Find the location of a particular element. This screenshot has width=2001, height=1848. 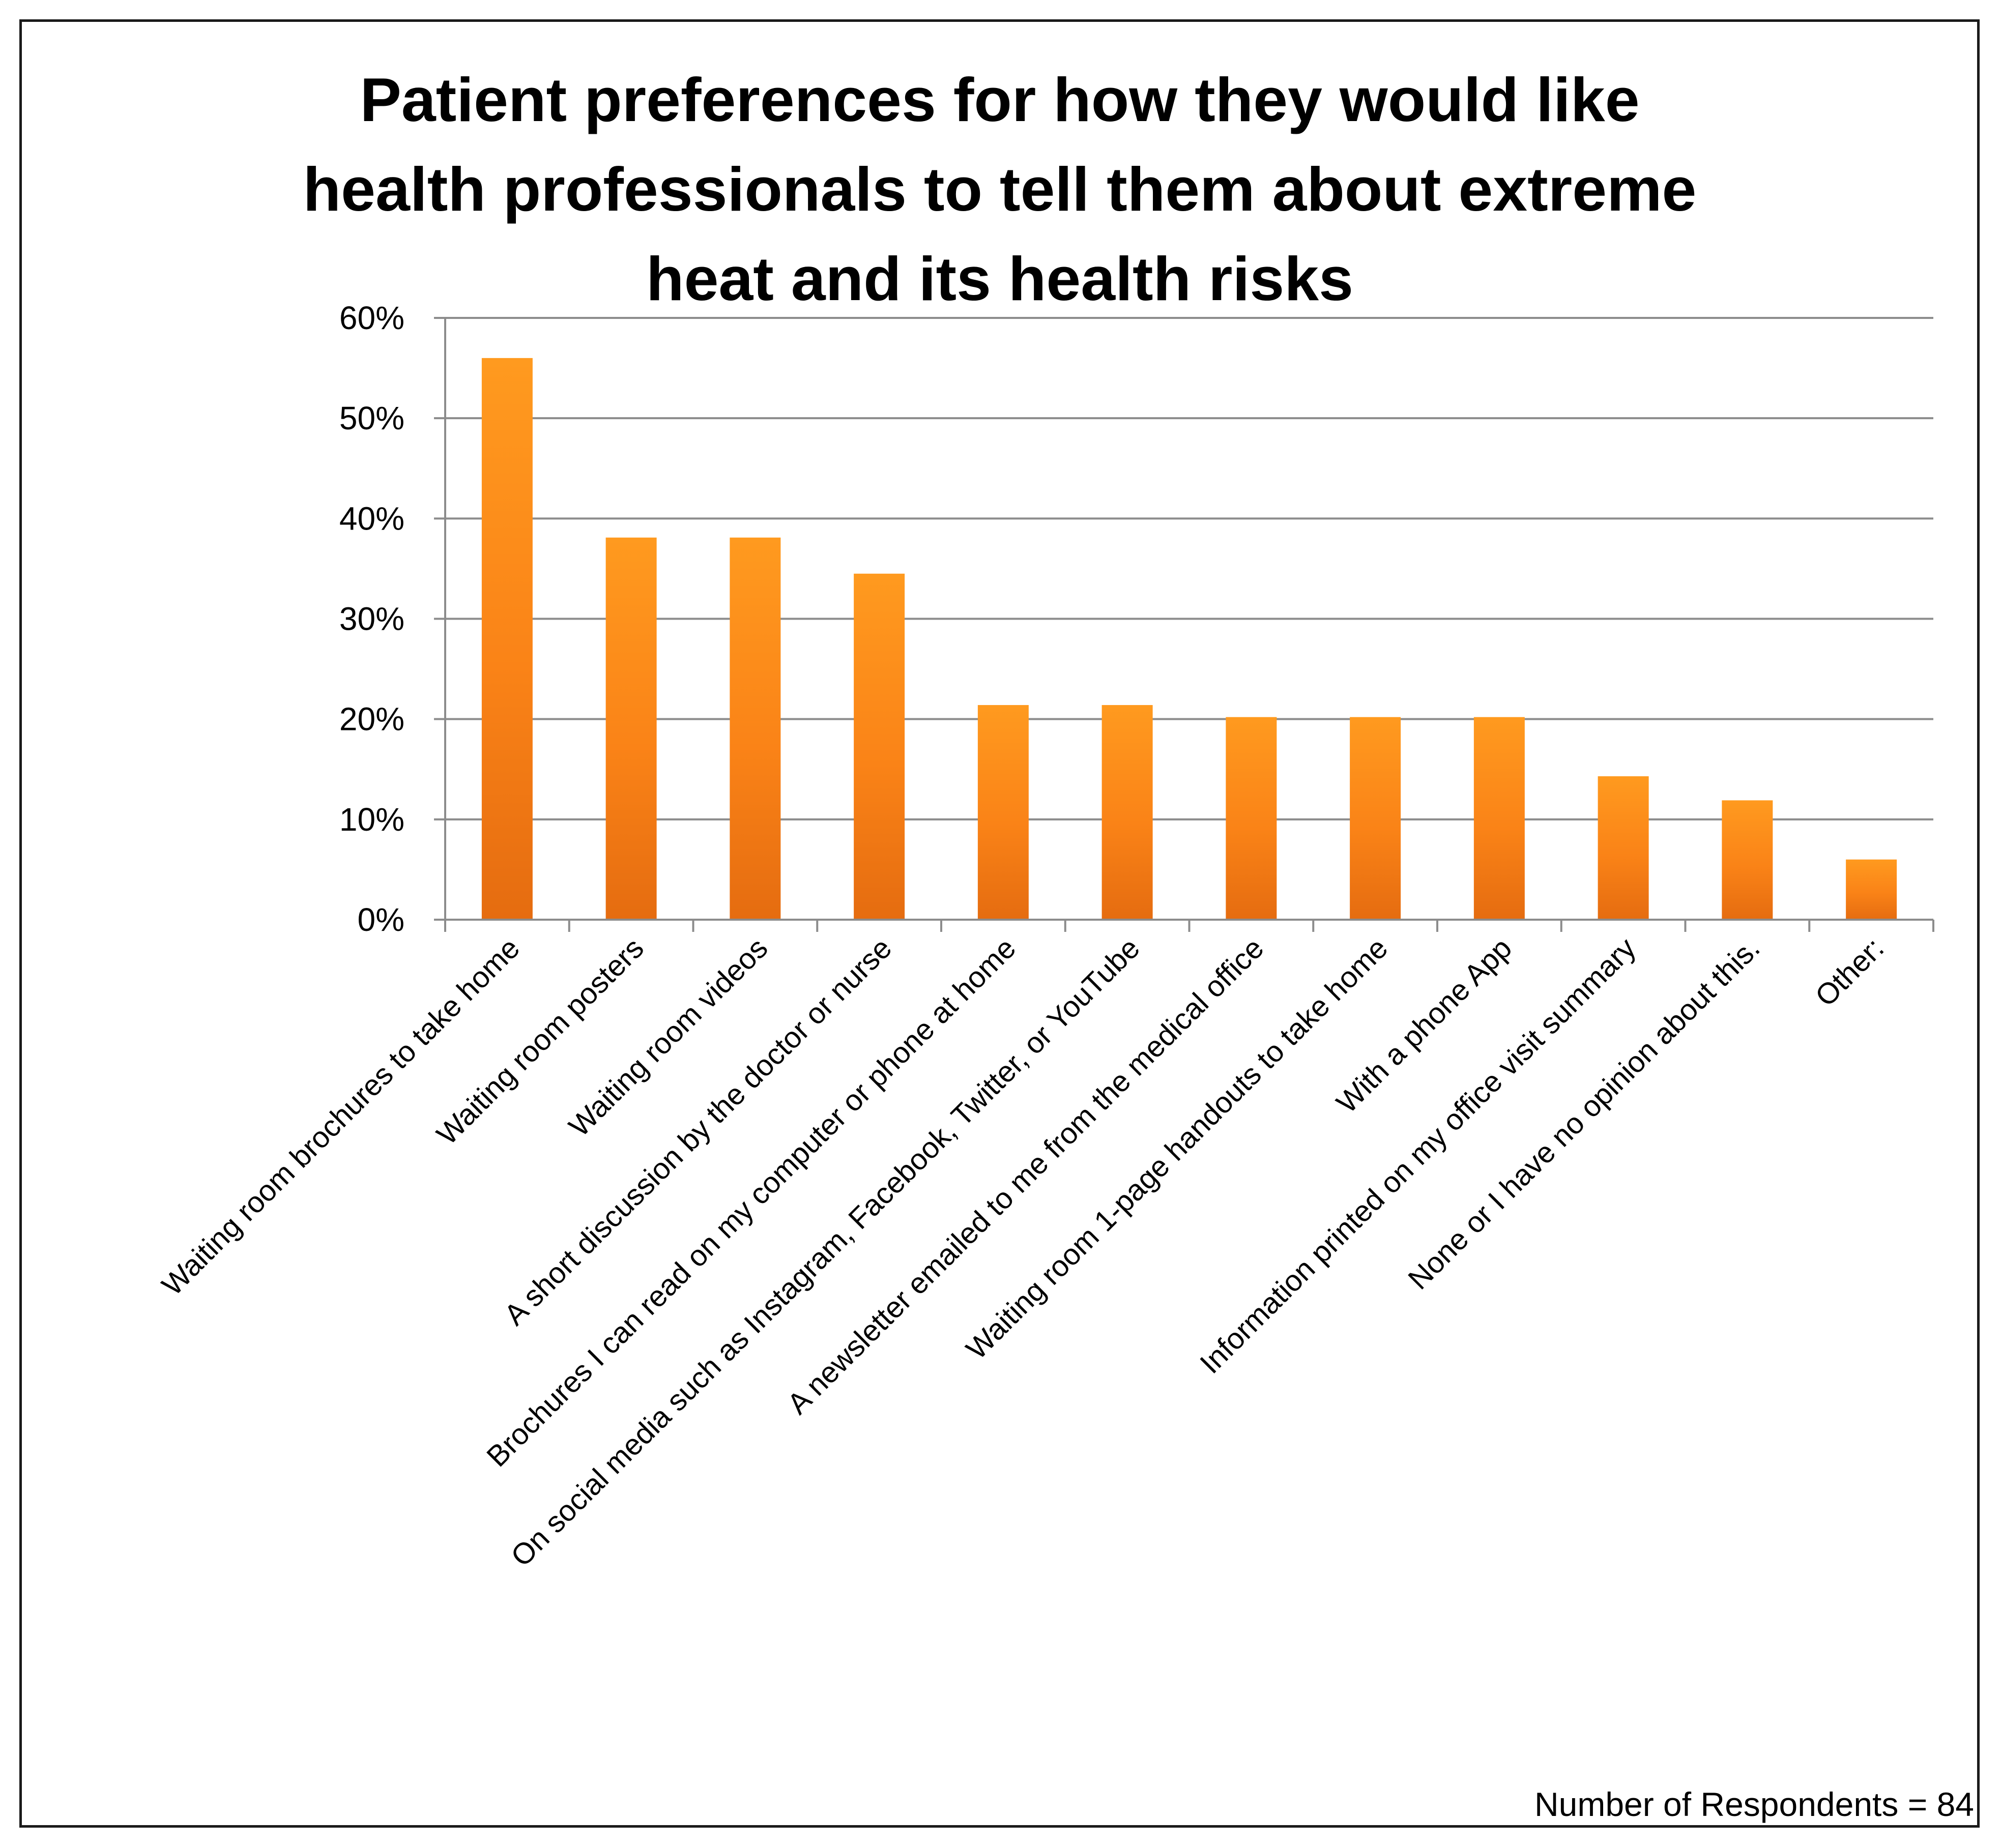

y-tick-label: 40% is located at coordinates (371, 518).